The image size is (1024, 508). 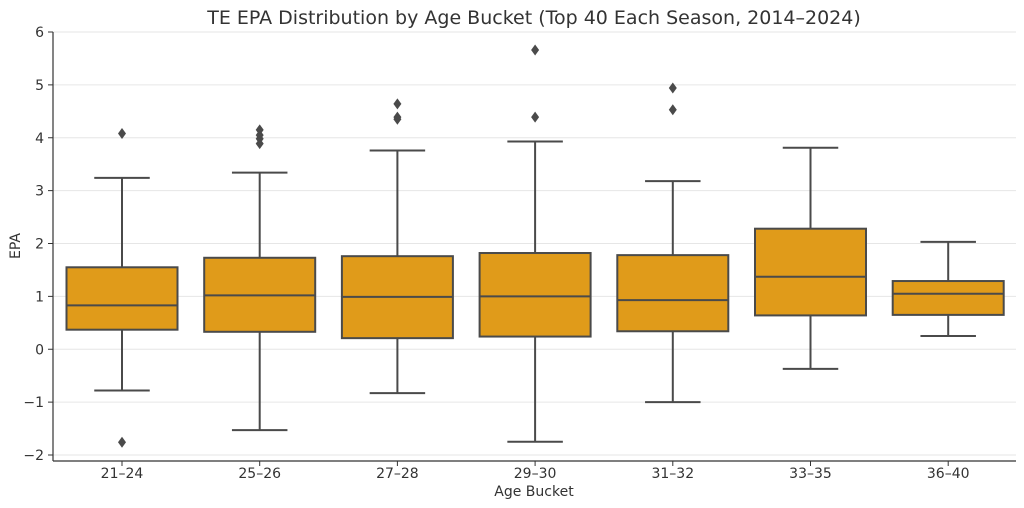 What do you see at coordinates (39, 33) in the screenshot?
I see `y-tick-label: 6` at bounding box center [39, 33].